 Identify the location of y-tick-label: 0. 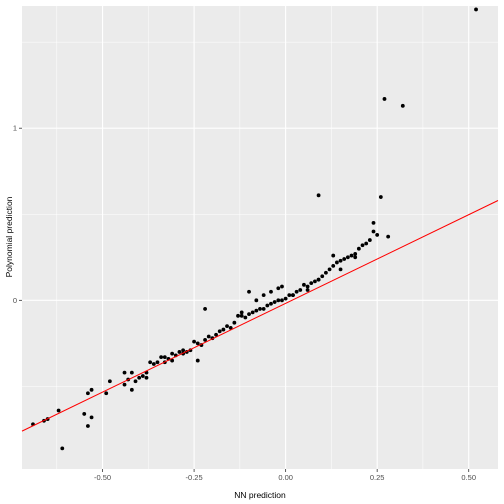
(15, 300).